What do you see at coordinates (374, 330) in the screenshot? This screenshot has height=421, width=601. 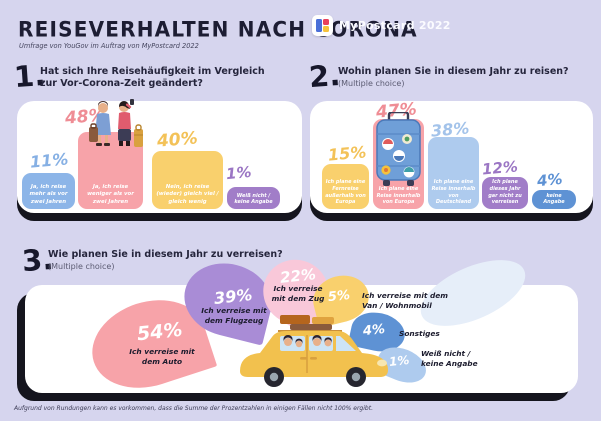 I see `bubble-value-label: 4%` at bounding box center [374, 330].